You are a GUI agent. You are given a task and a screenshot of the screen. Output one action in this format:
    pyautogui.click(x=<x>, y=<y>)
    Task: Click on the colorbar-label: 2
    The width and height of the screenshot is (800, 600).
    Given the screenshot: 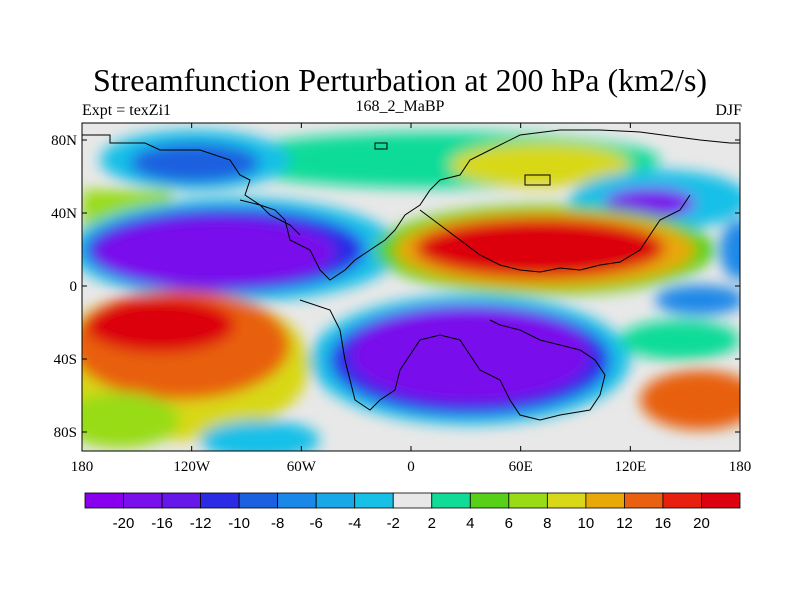 What is the action you would take?
    pyautogui.click(x=432, y=523)
    